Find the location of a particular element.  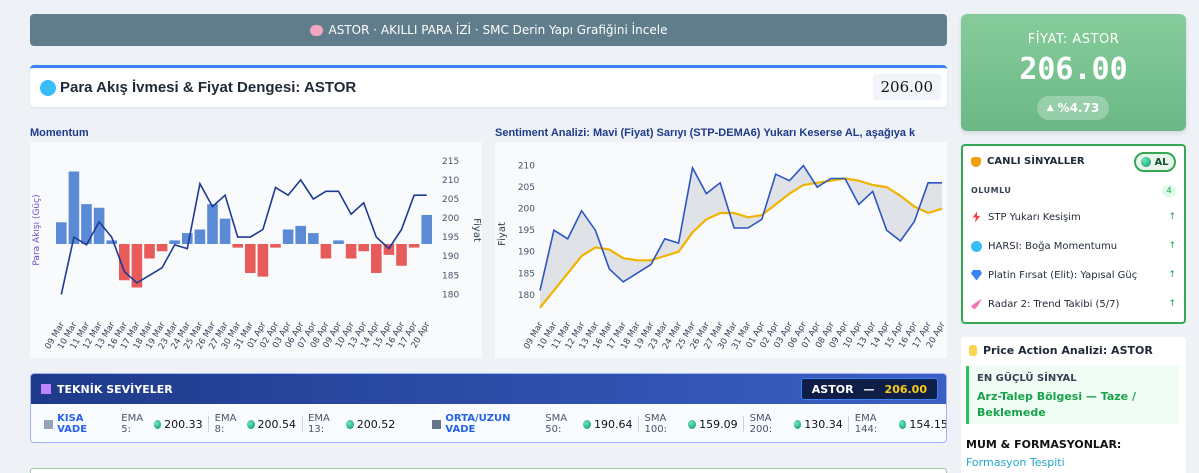

patterns-row: MUM & FORMASYONLAR: Formasyon Tespiti is located at coordinates (1073, 454).